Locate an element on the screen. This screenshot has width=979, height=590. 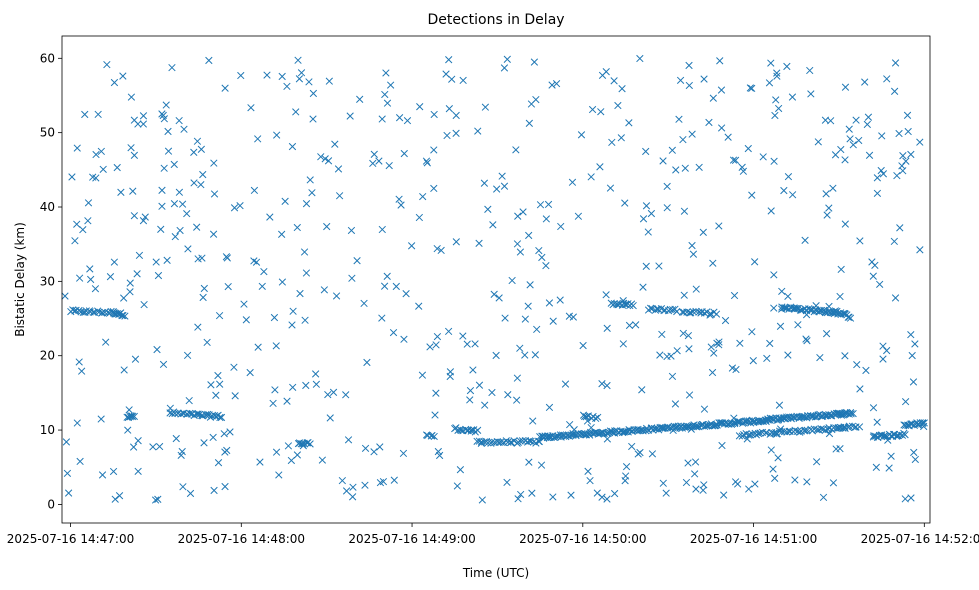
y-axis-label: Bistatic Delay (km) is located at coordinates (20, 279).